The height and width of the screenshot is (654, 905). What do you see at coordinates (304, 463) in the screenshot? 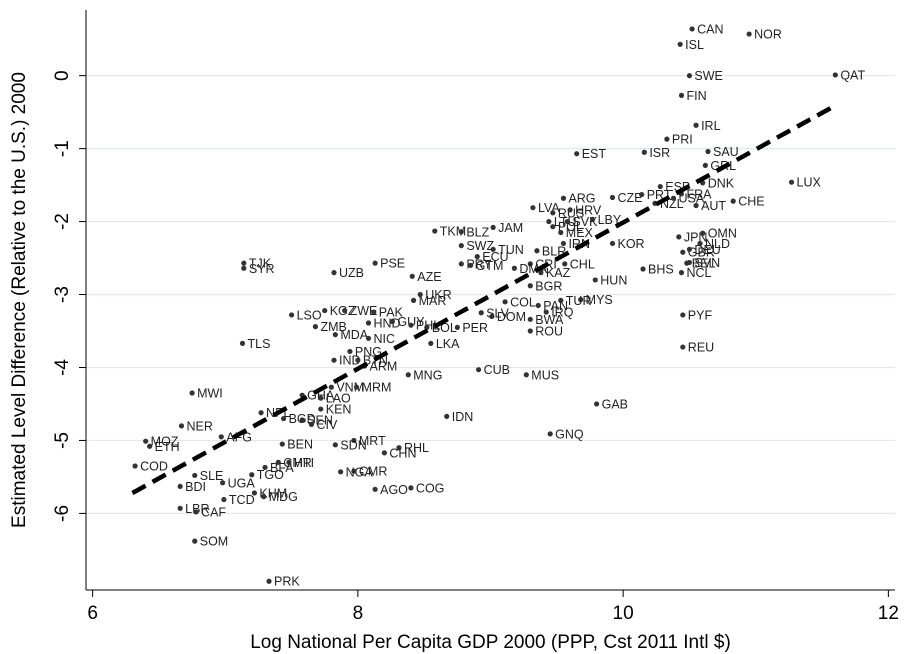
I see `point-label: HTI` at bounding box center [304, 463].